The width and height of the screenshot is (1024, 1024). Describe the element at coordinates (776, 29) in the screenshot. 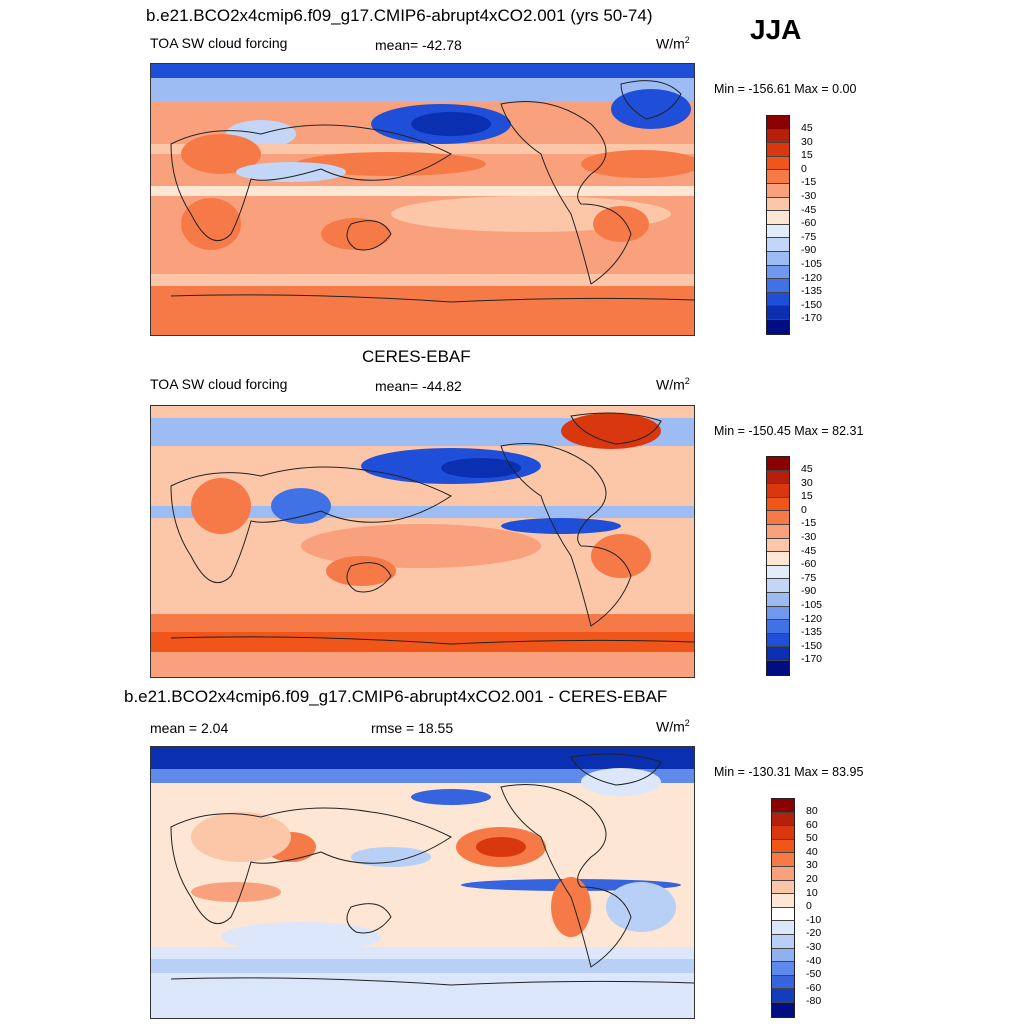

I see `season-label: JJA` at that location.